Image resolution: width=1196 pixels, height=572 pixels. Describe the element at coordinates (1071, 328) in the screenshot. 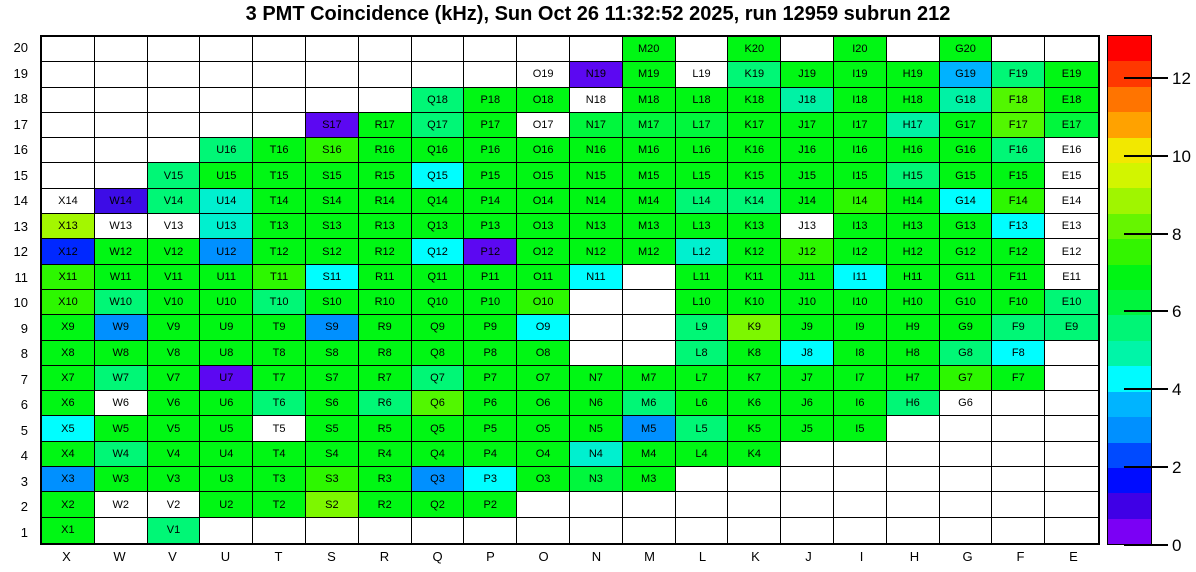

I see `heatmap-cell: E9` at that location.